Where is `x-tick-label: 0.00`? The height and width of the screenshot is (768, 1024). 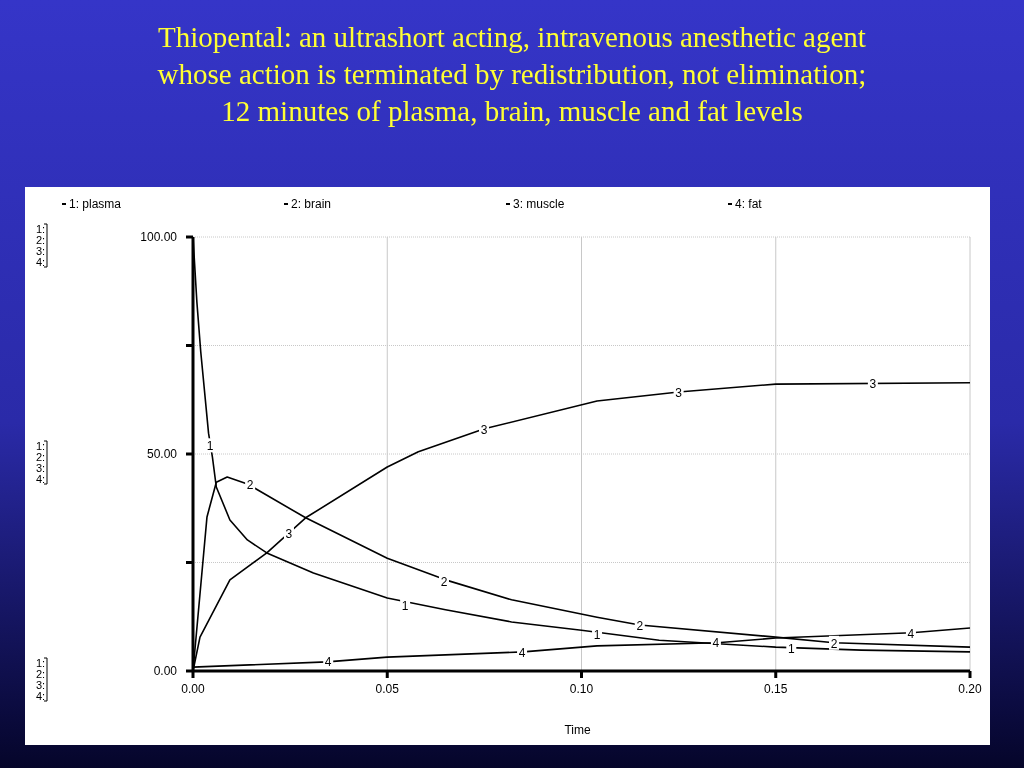
x-tick-label: 0.00 is located at coordinates (193, 689).